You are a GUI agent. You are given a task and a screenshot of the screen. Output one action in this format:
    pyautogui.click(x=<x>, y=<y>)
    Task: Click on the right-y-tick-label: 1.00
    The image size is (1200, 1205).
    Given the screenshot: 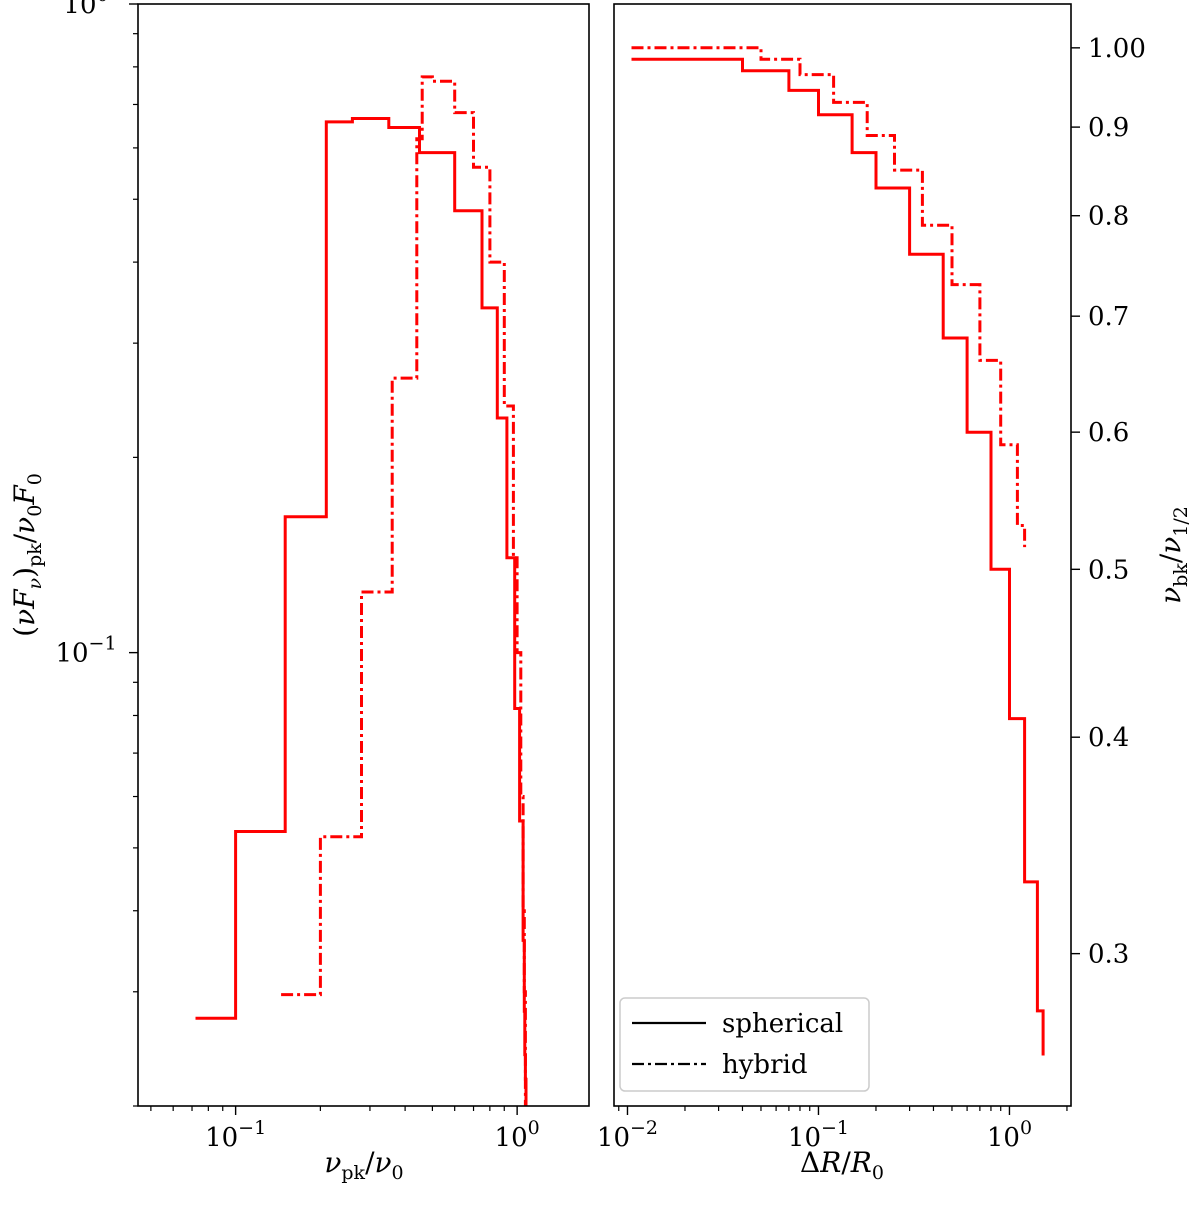 What is the action you would take?
    pyautogui.click(x=1117, y=49)
    